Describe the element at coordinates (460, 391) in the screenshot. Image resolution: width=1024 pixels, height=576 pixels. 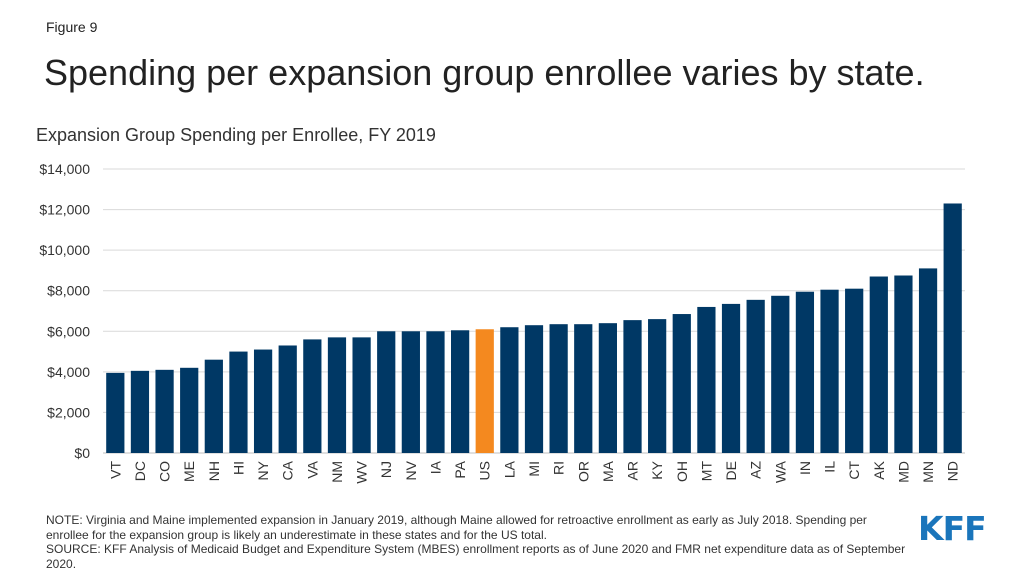
I see `bar-pa` at that location.